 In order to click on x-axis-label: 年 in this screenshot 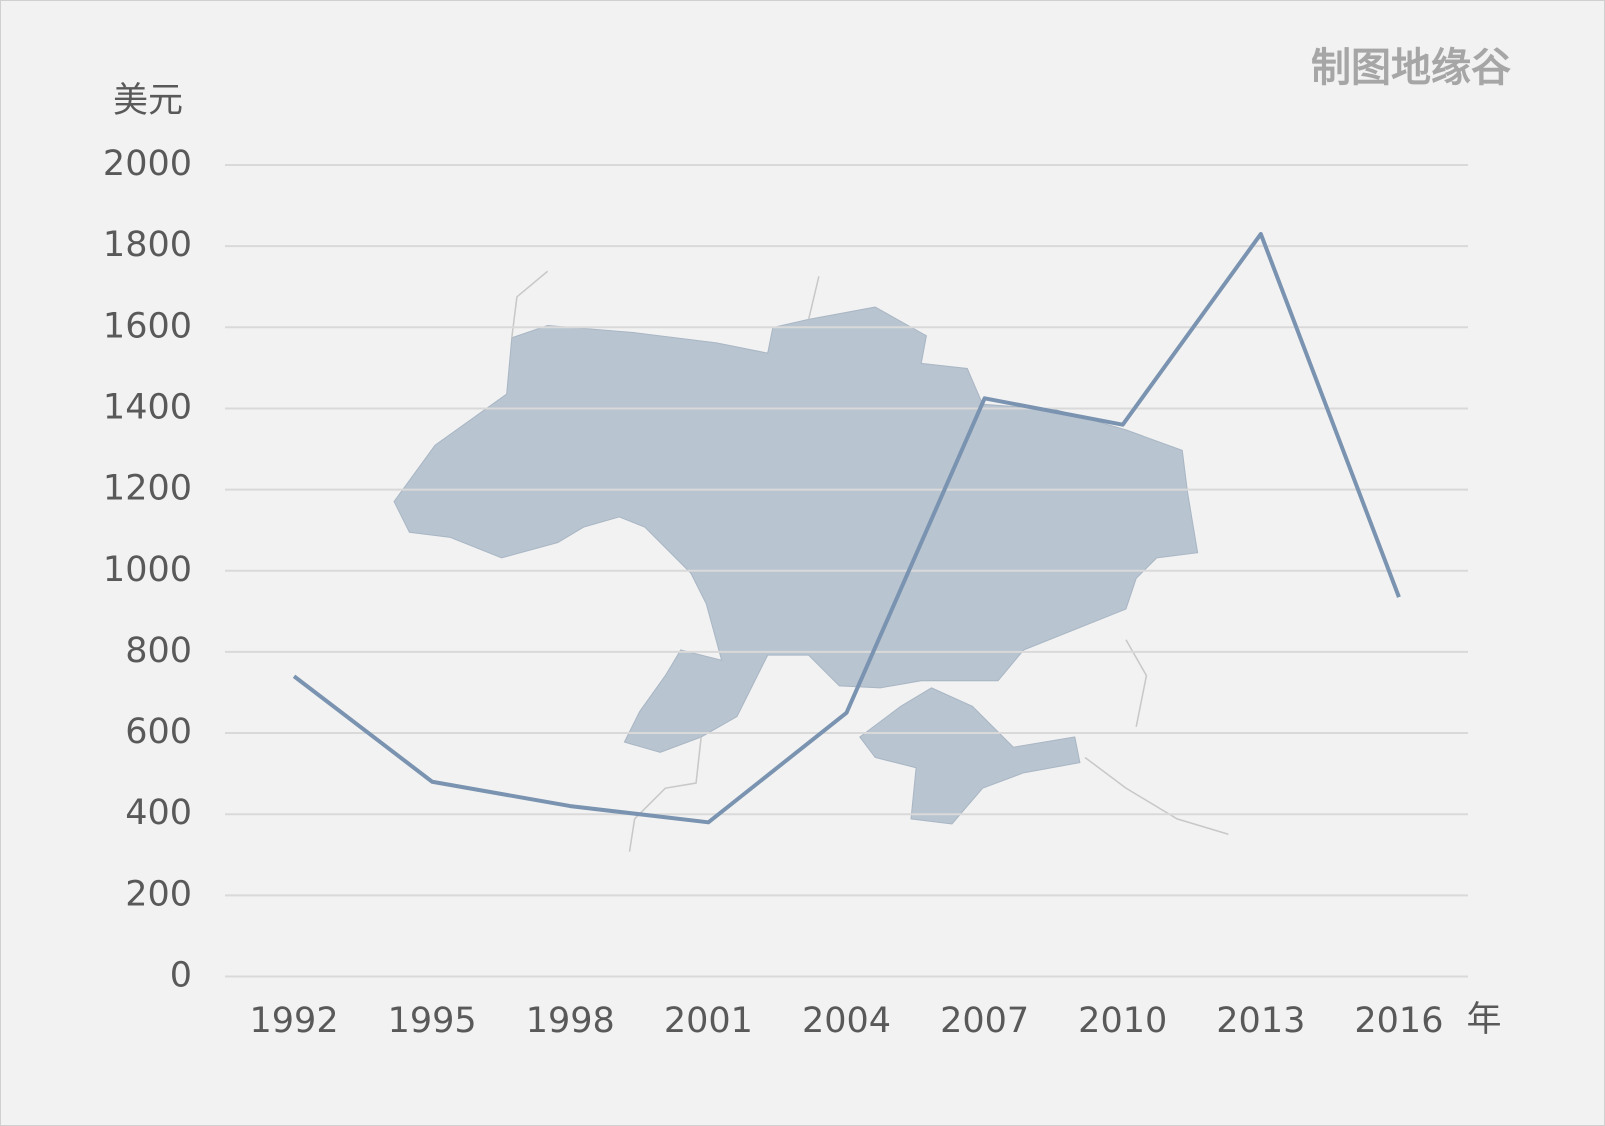, I will do `click(1483, 1020)`.